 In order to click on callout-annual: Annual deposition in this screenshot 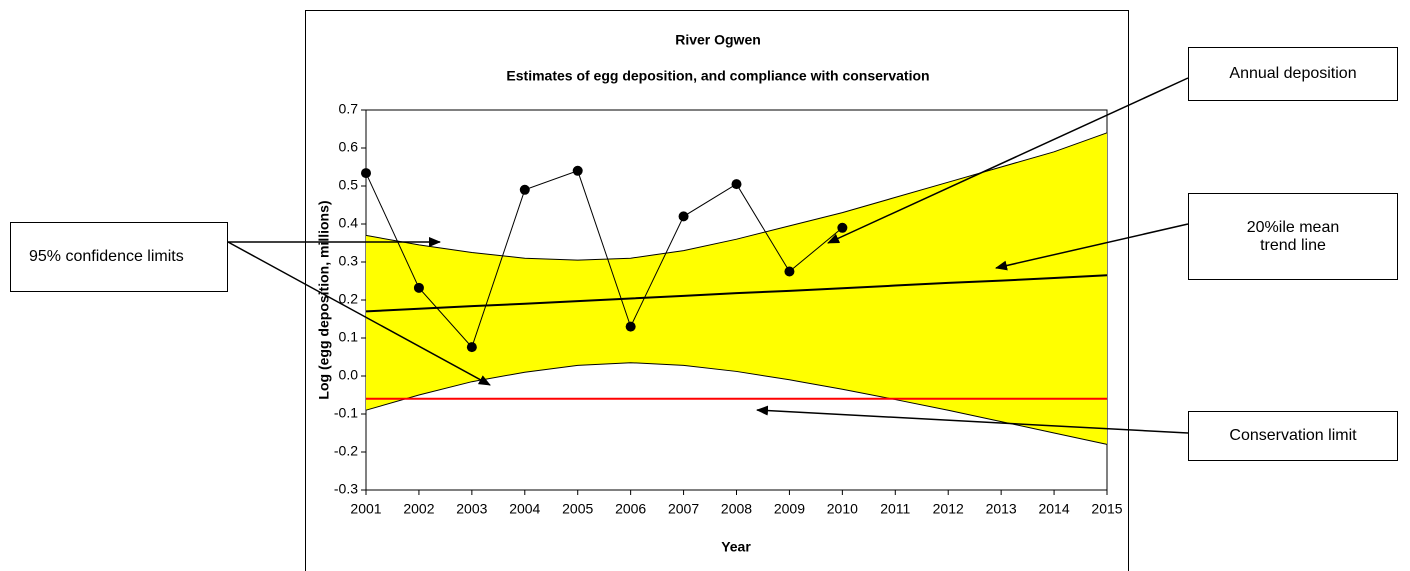, I will do `click(1293, 74)`.